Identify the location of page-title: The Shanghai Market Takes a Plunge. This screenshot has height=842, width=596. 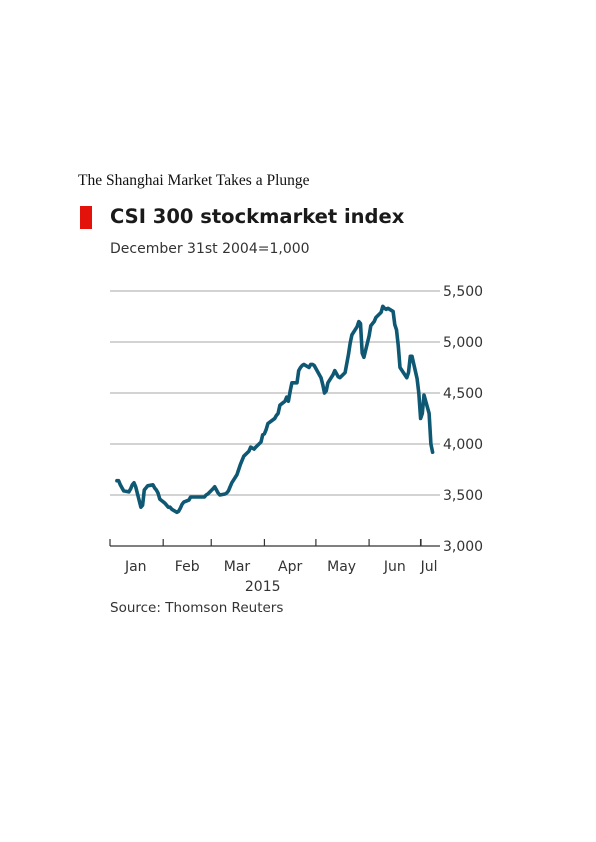
(194, 180).